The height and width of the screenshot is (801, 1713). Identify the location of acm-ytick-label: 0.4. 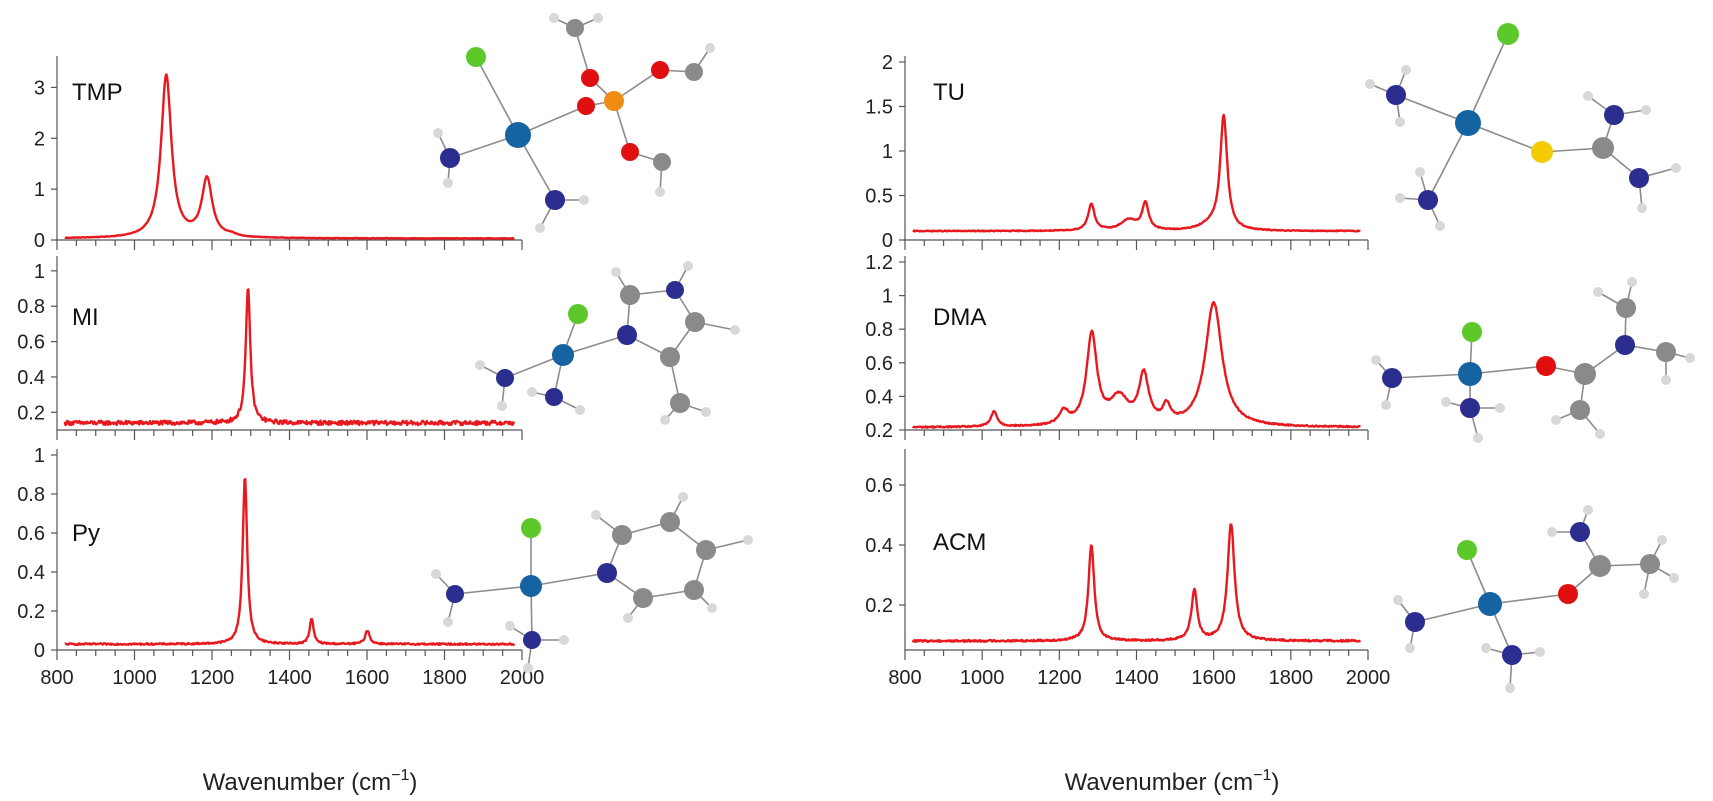
(879, 546).